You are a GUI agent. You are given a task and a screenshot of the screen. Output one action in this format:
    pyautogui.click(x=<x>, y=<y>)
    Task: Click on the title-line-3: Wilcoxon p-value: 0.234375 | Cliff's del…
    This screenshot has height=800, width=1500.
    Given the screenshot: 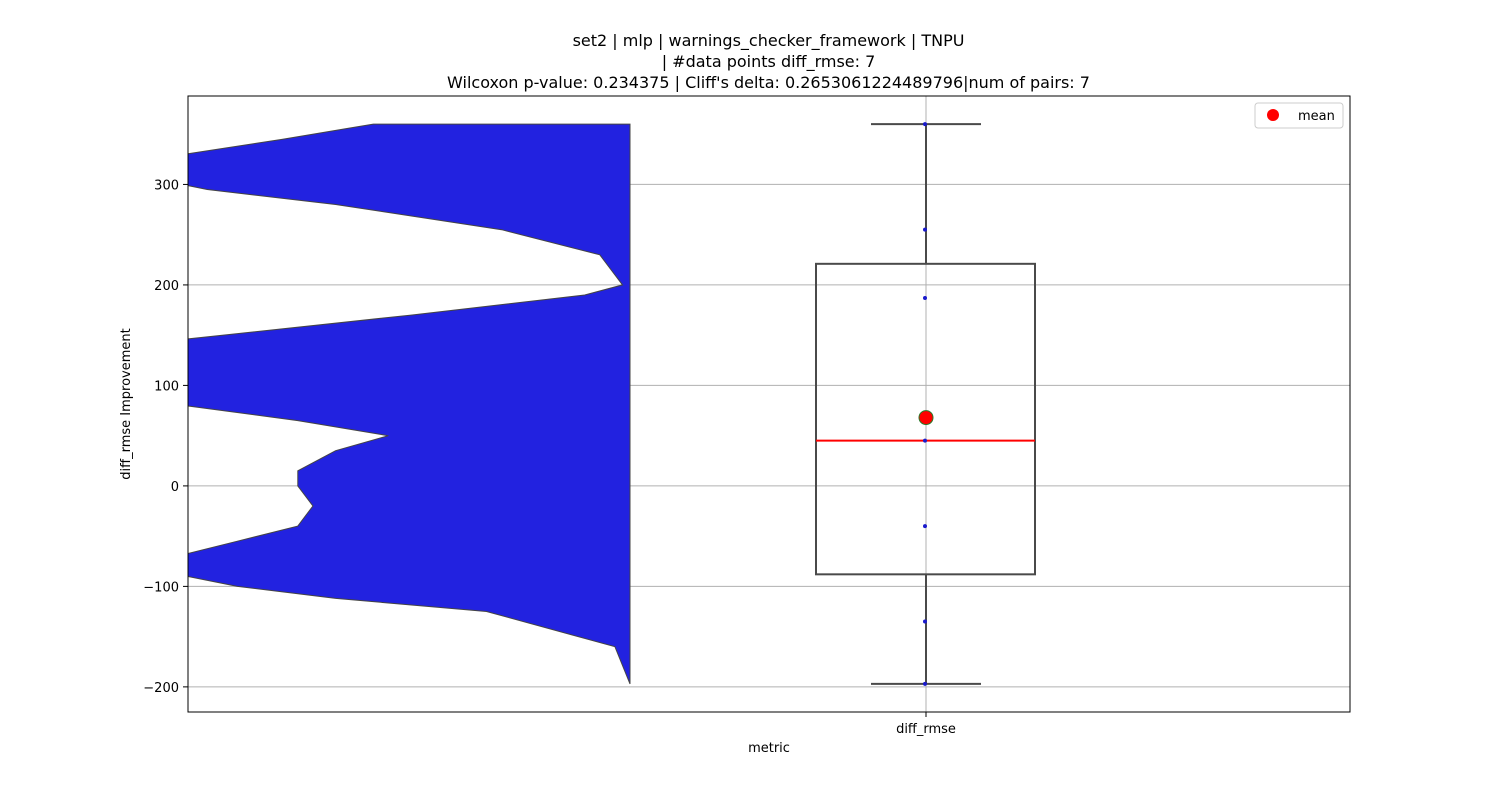 What is the action you would take?
    pyautogui.click(x=768, y=82)
    